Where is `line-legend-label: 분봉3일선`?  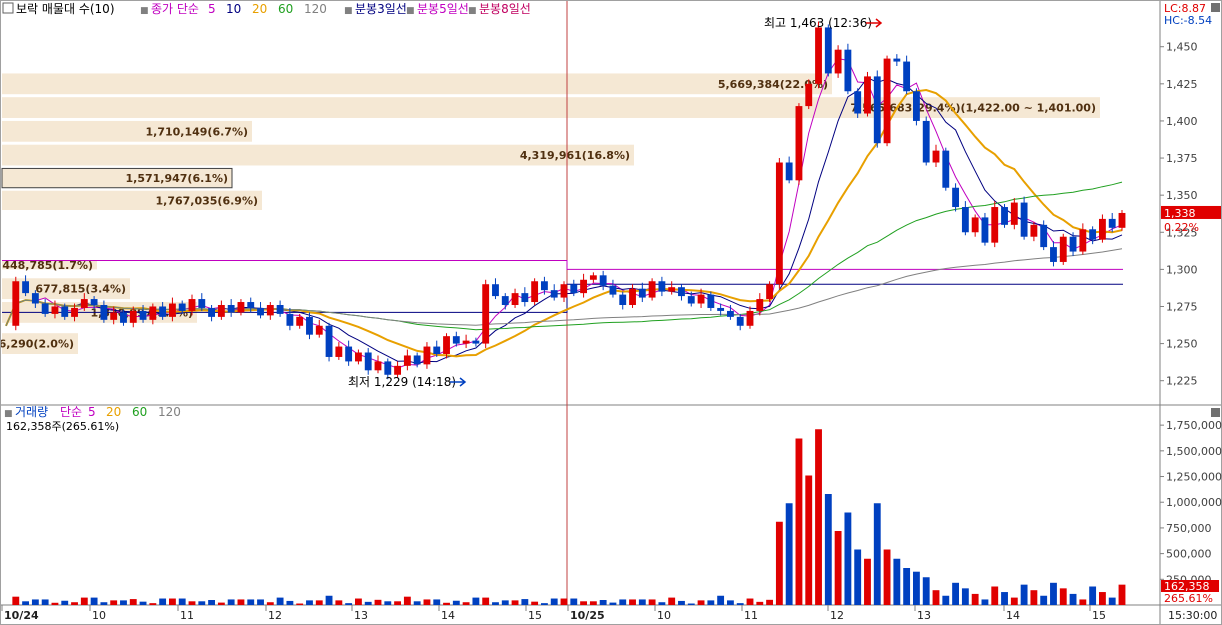 line-legend-label: 분봉3일선 is located at coordinates (381, 9).